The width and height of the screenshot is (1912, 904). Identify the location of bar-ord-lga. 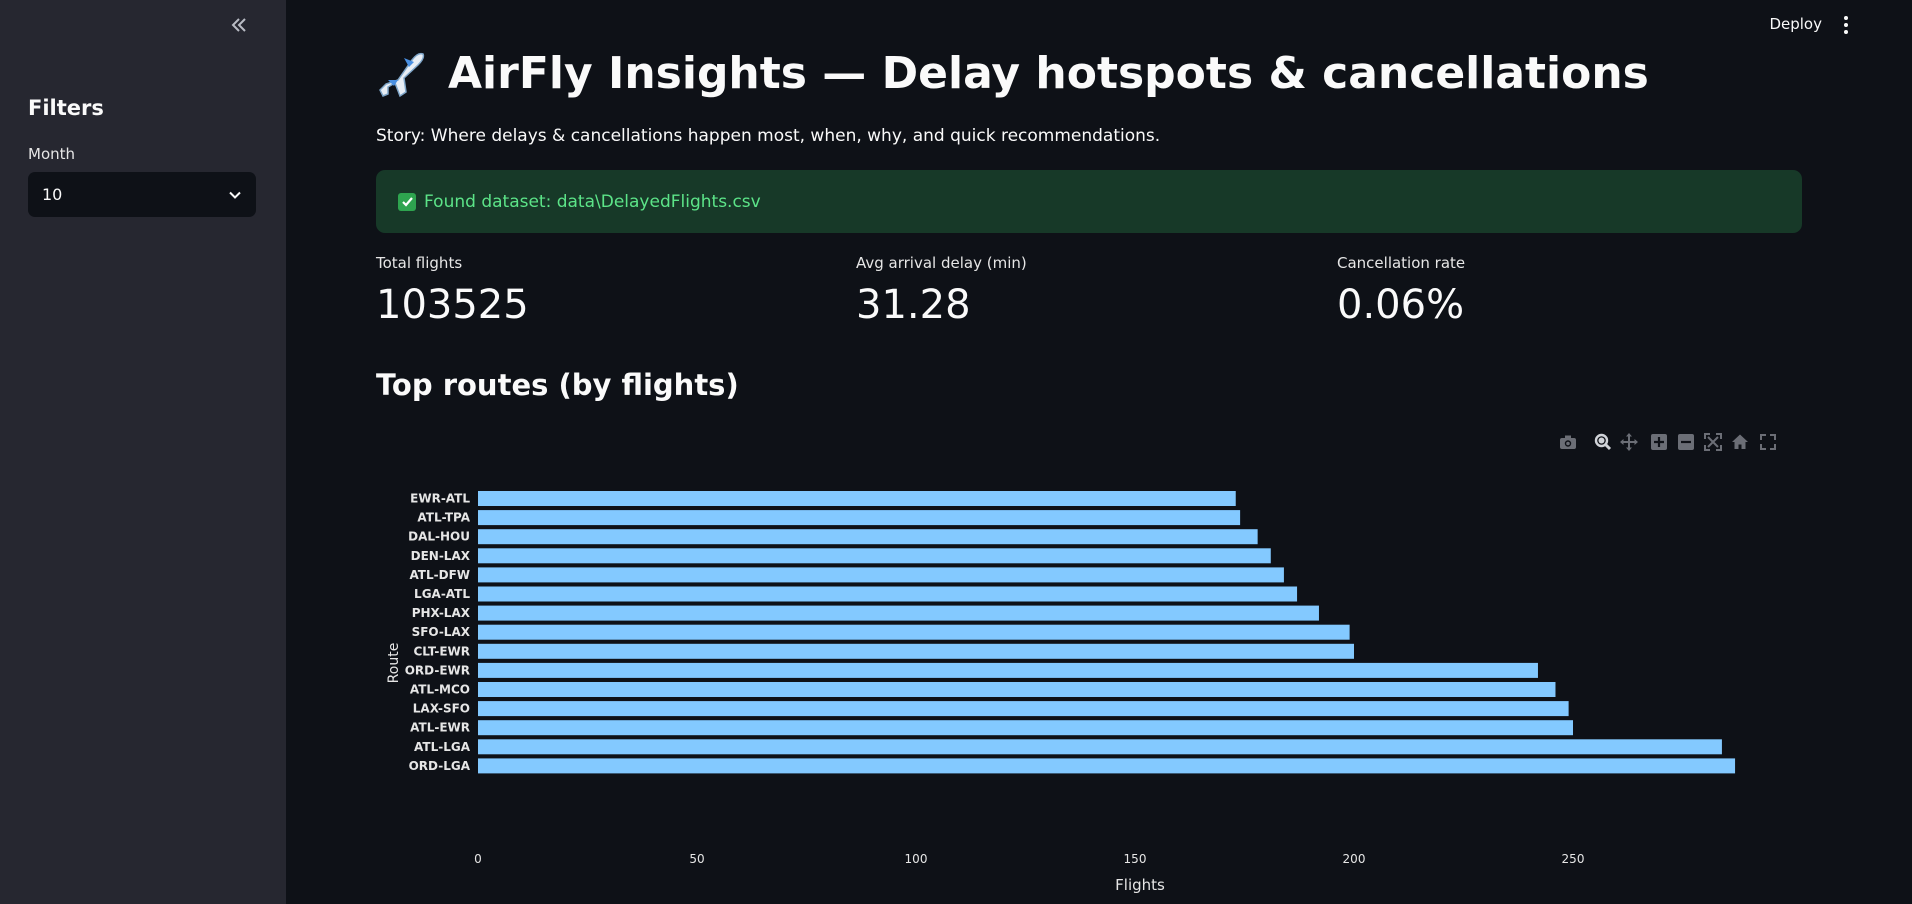
(1107, 766).